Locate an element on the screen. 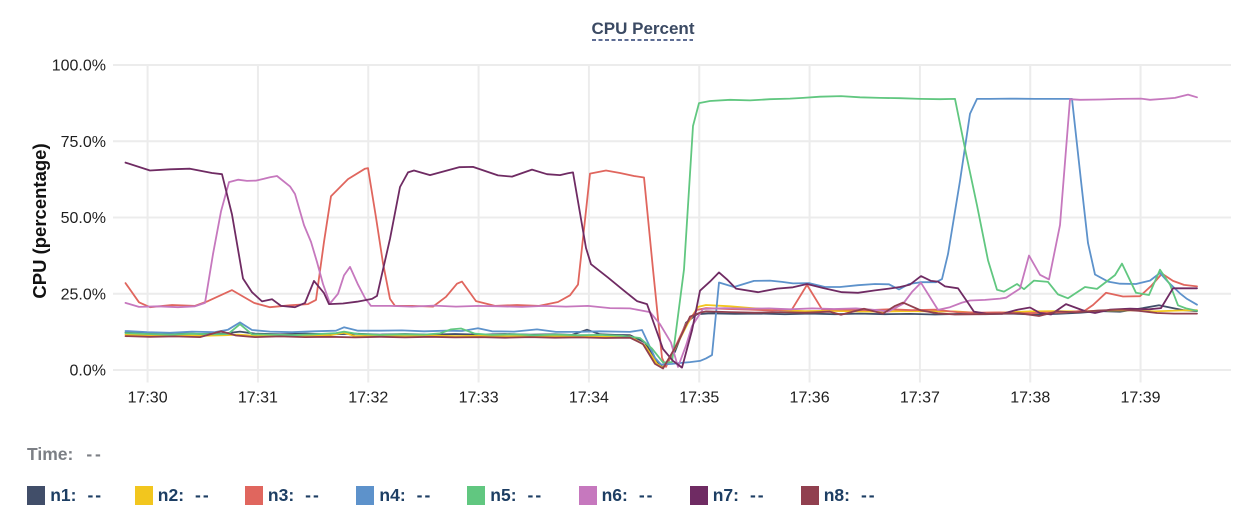  svg-text: 25.0% is located at coordinates (83, 294).